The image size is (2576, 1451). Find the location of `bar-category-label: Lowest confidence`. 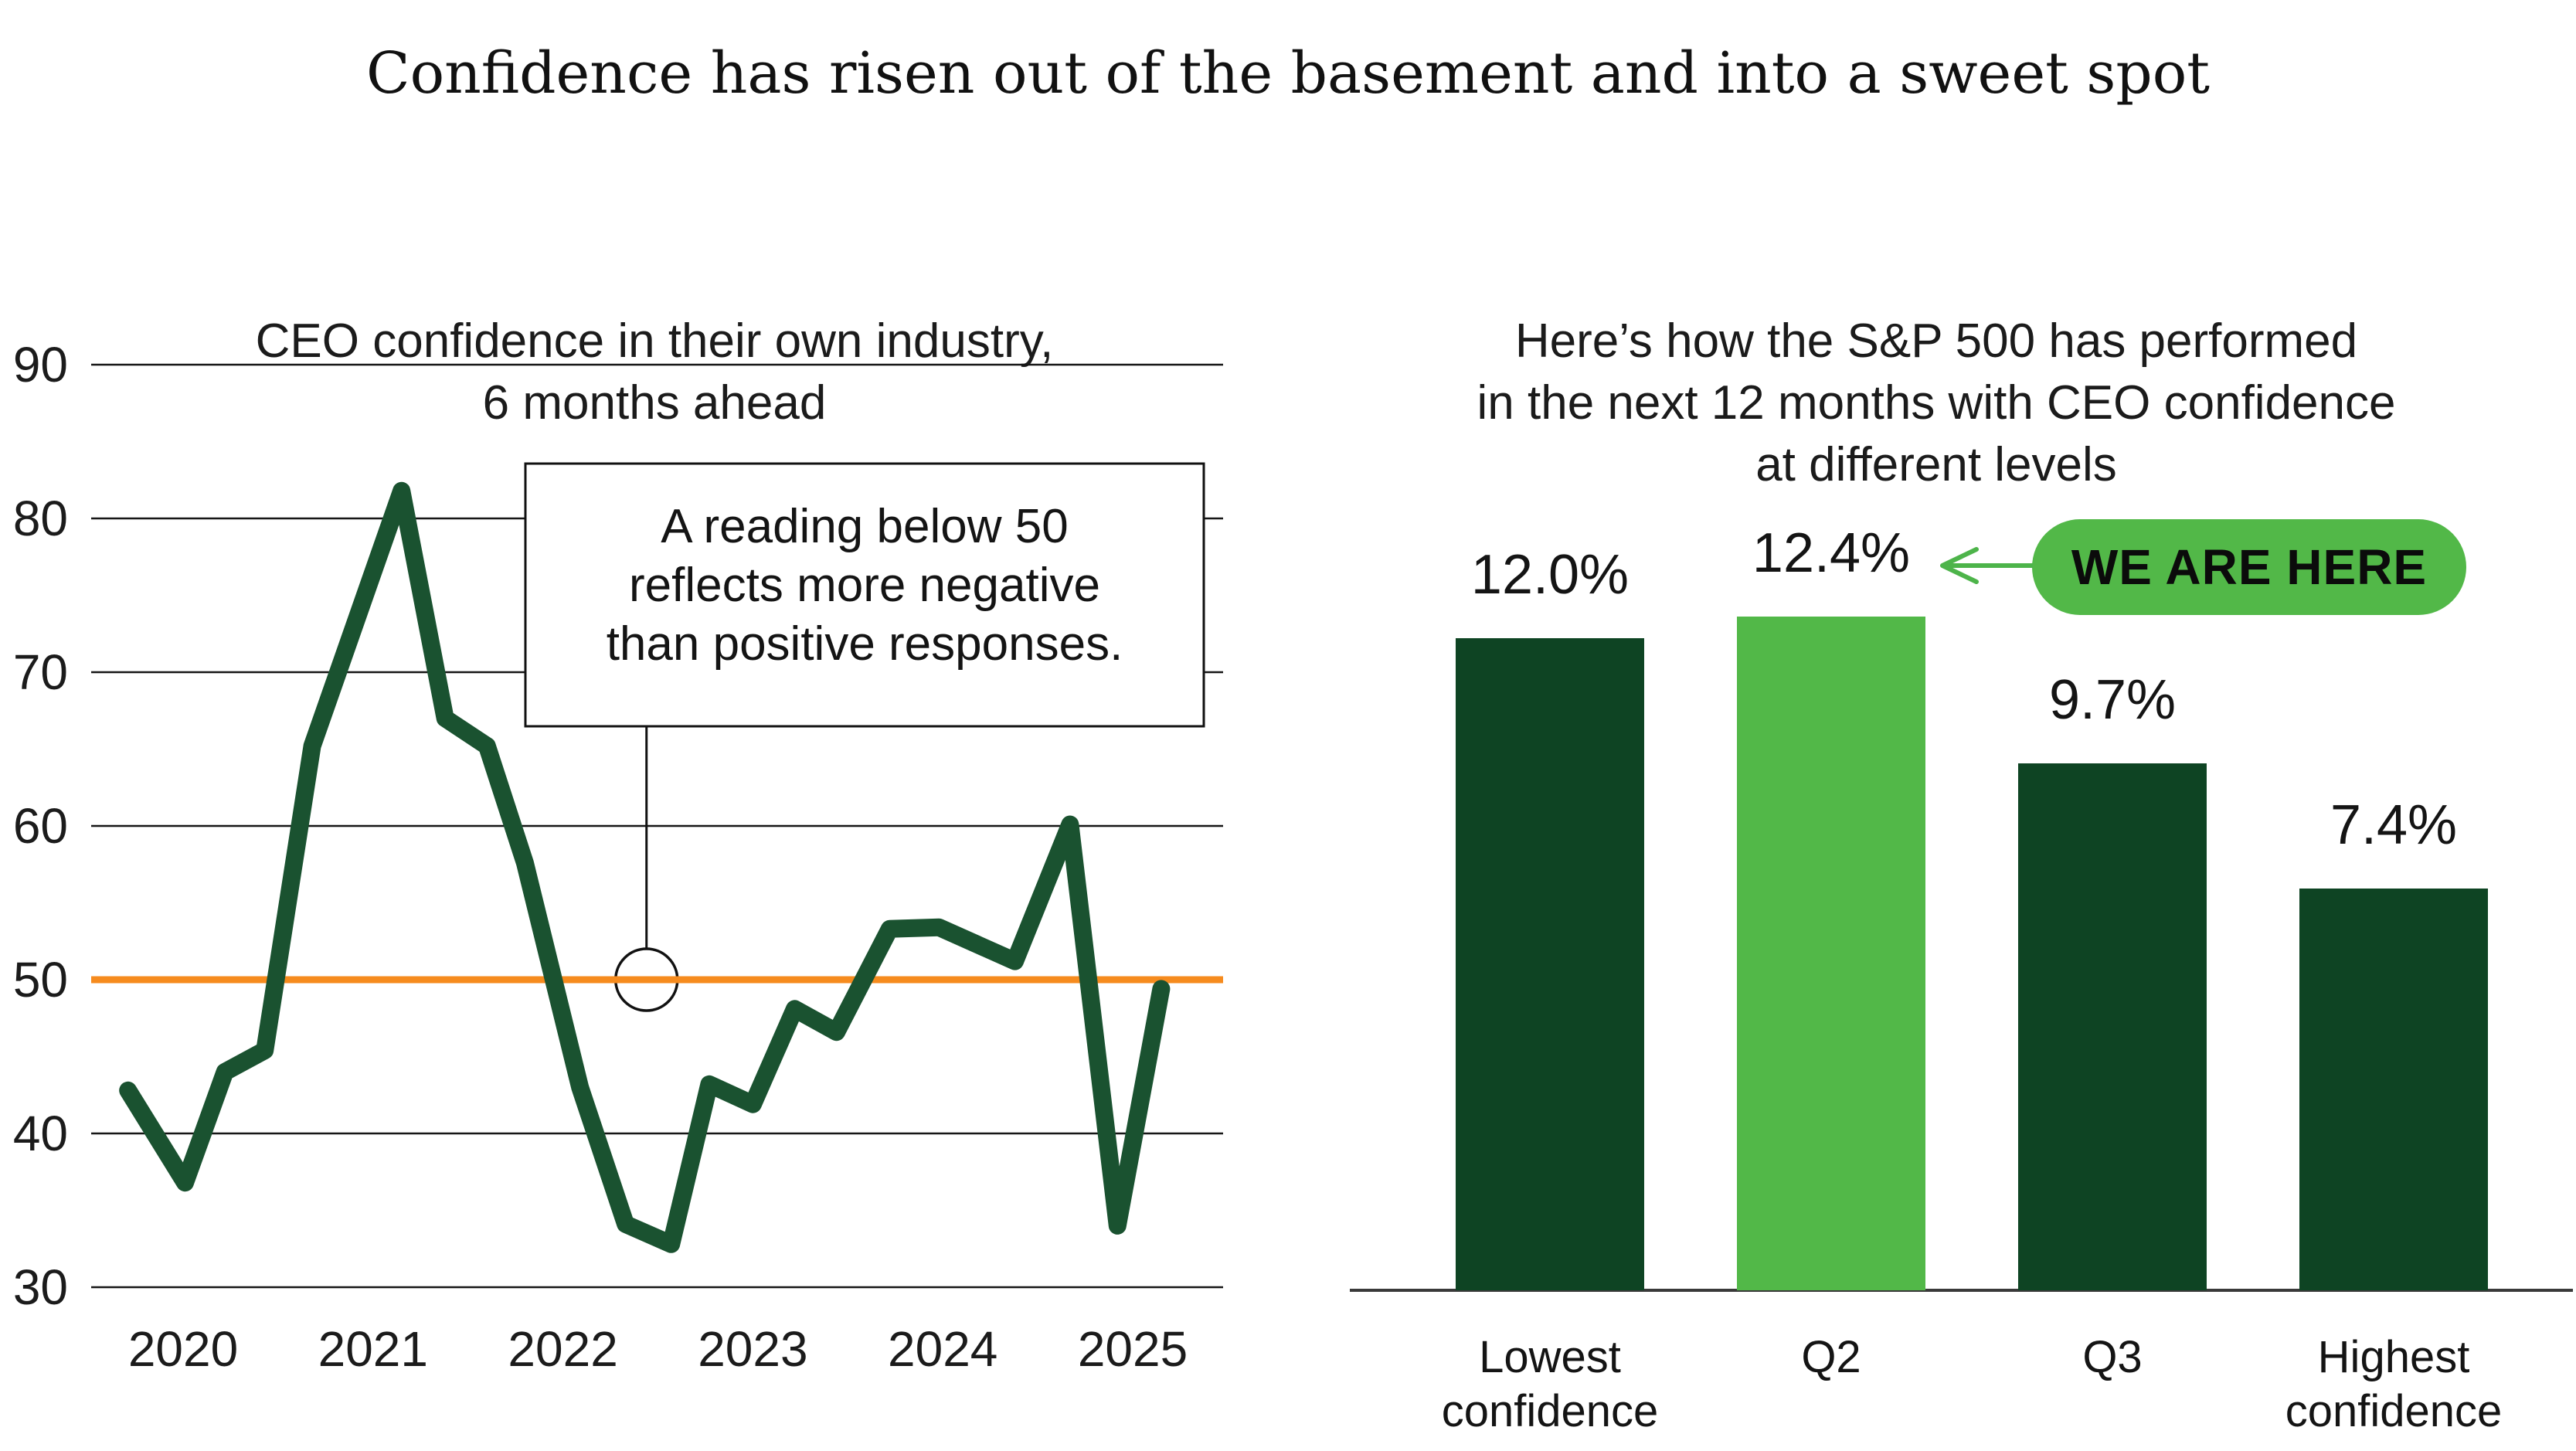

bar-category-label: Lowest confidence is located at coordinates (1550, 1384).